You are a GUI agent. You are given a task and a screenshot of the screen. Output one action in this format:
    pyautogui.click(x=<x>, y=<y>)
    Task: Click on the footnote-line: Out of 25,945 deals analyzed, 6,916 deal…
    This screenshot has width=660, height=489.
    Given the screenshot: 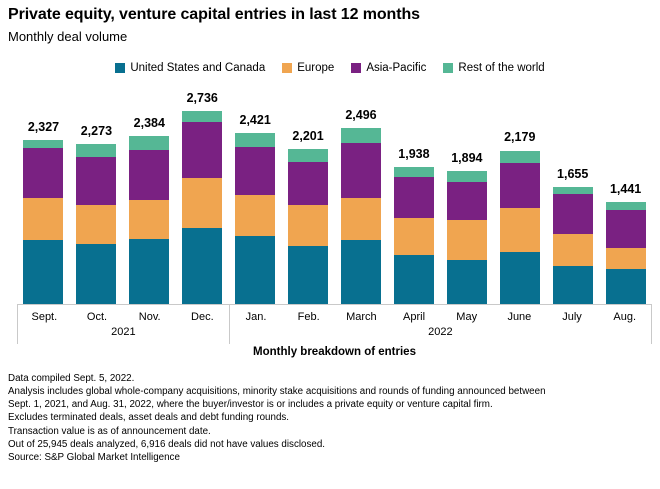 What is the action you would take?
    pyautogui.click(x=166, y=444)
    